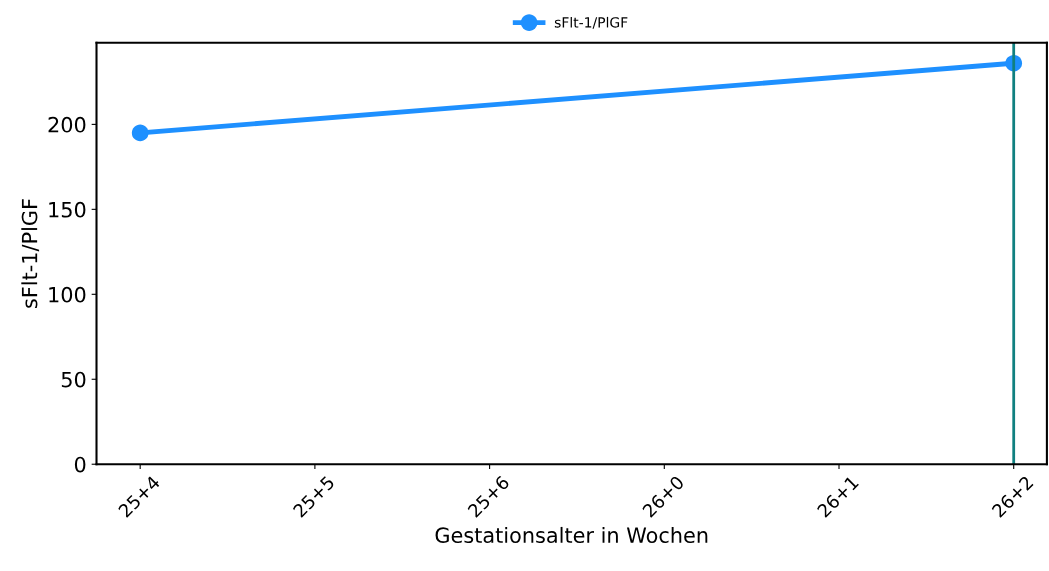 This screenshot has width=1049, height=571. I want to click on y-tick-label: 200, so click(67, 124).